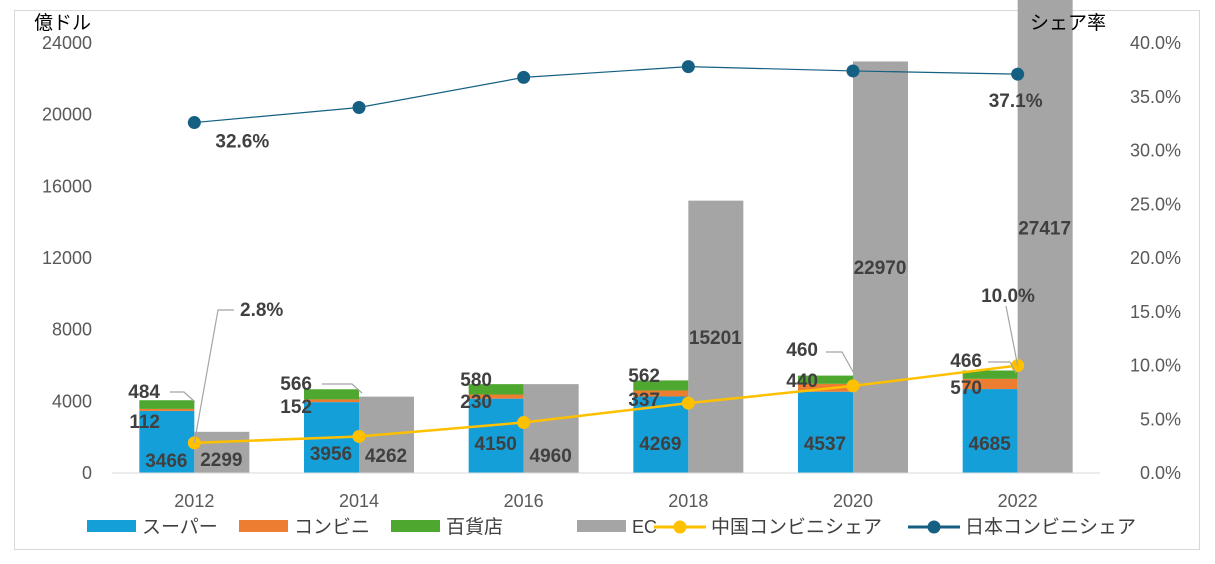 The image size is (1215, 564). What do you see at coordinates (1068, 23) in the screenshot?
I see `y-right-axis-title: シェア率` at bounding box center [1068, 23].